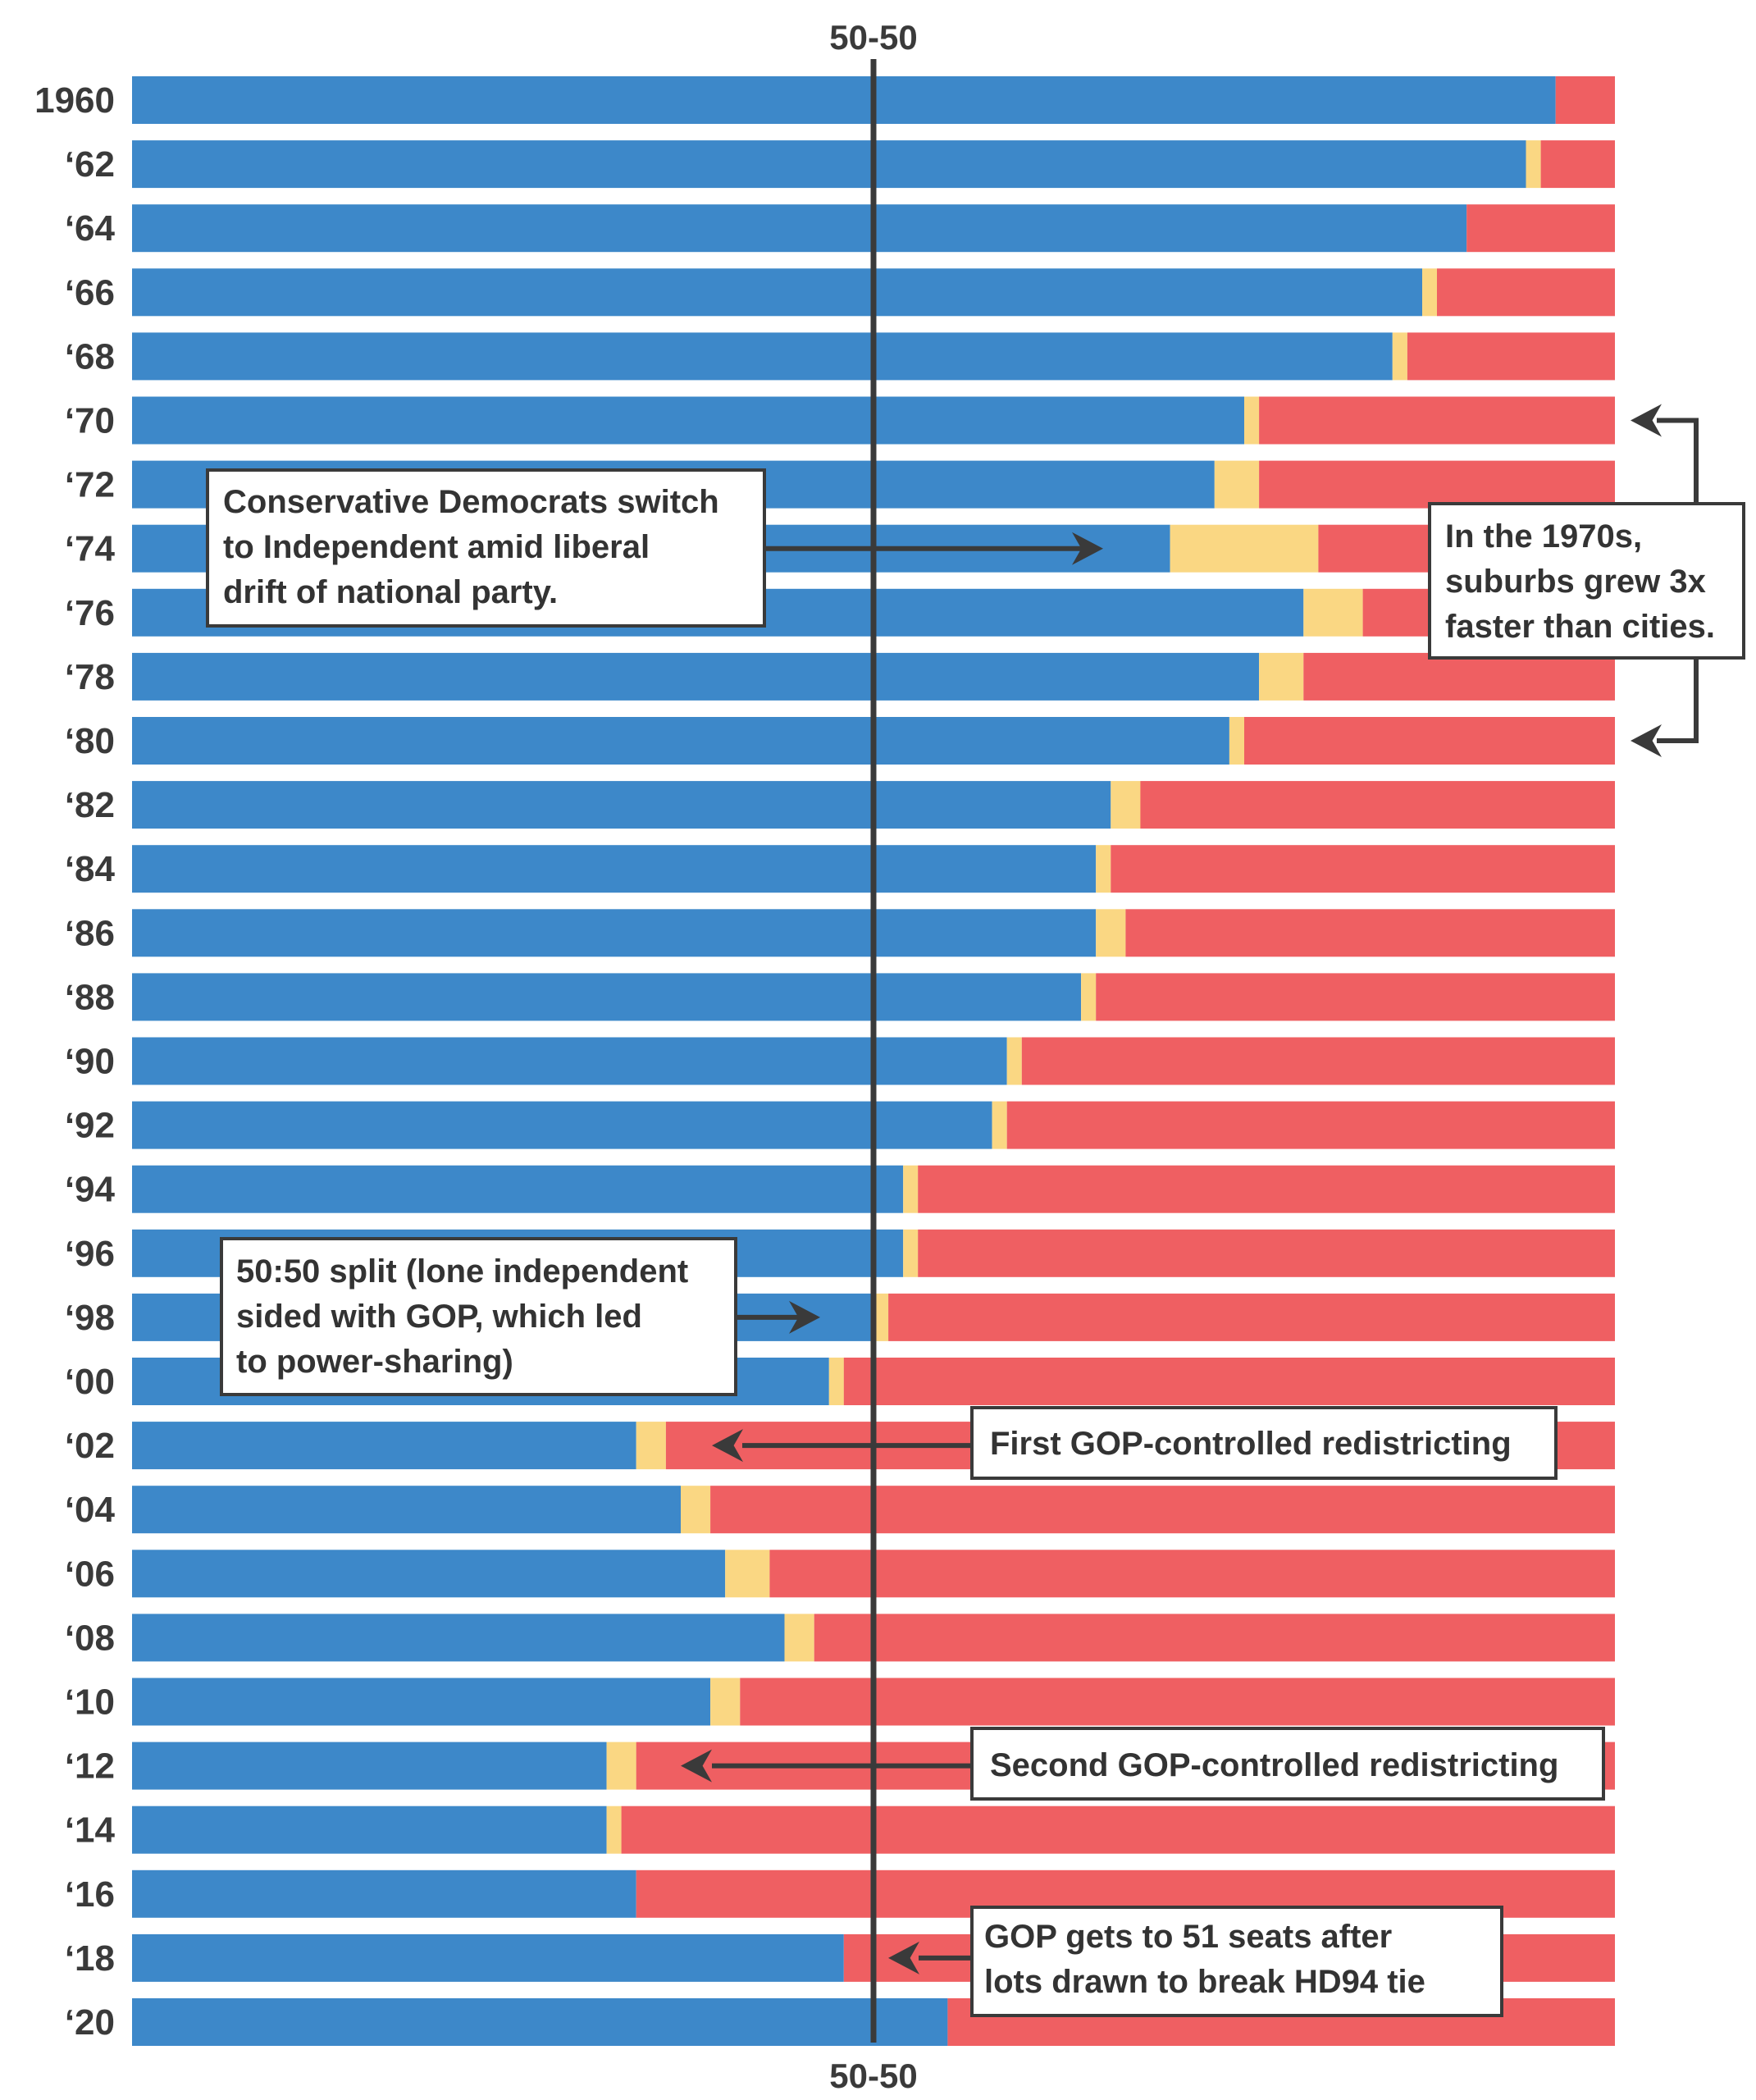 Image resolution: width=1756 pixels, height=2100 pixels. Describe the element at coordinates (1646, 741) in the screenshot. I see `annotation-1-arrowhead-bottom` at that location.